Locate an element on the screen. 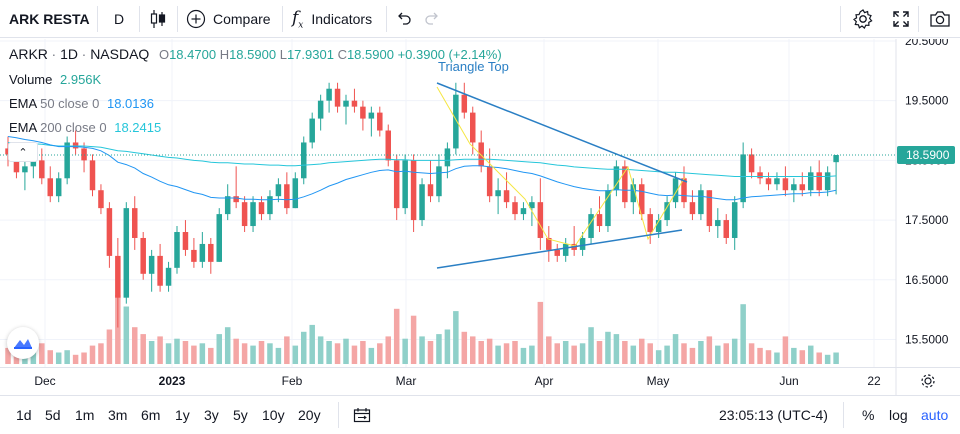 This screenshot has height=434, width=960. calendar-range-icon is located at coordinates (362, 415).